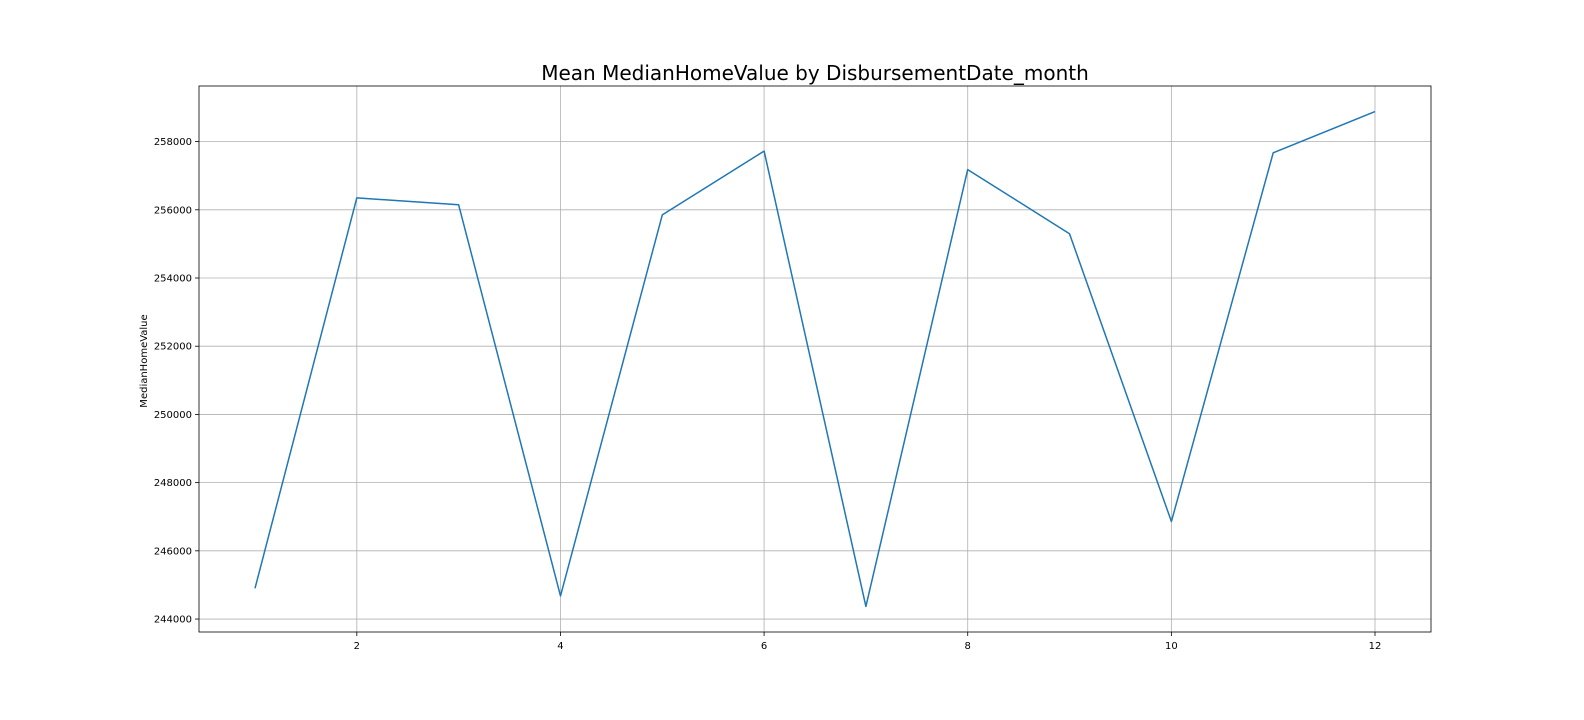 The width and height of the screenshot is (1584, 720). What do you see at coordinates (173, 279) in the screenshot?
I see `y-tick-label: 254000` at bounding box center [173, 279].